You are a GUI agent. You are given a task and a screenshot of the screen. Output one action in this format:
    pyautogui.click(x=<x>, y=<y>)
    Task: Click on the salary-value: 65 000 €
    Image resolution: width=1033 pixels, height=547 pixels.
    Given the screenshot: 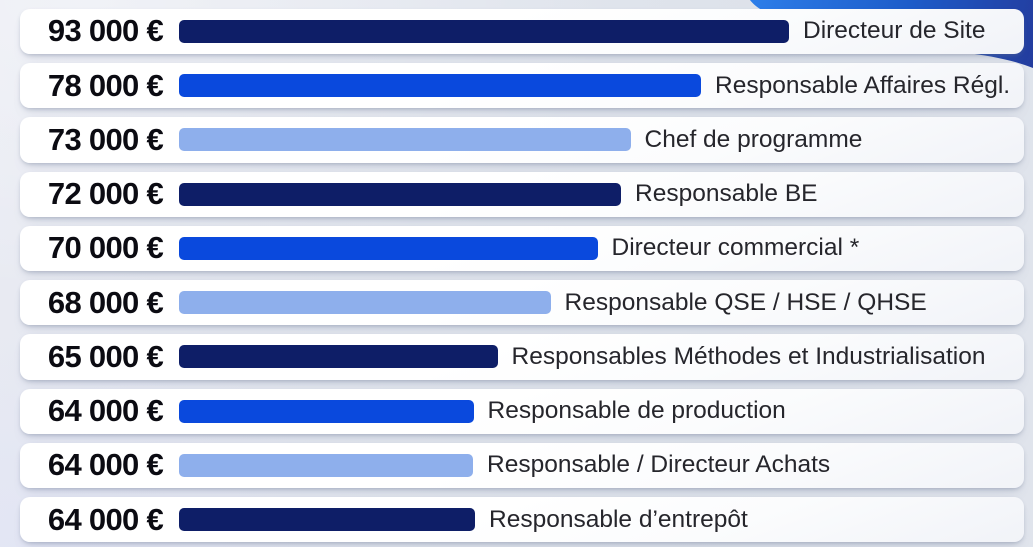 What is the action you would take?
    pyautogui.click(x=105, y=356)
    